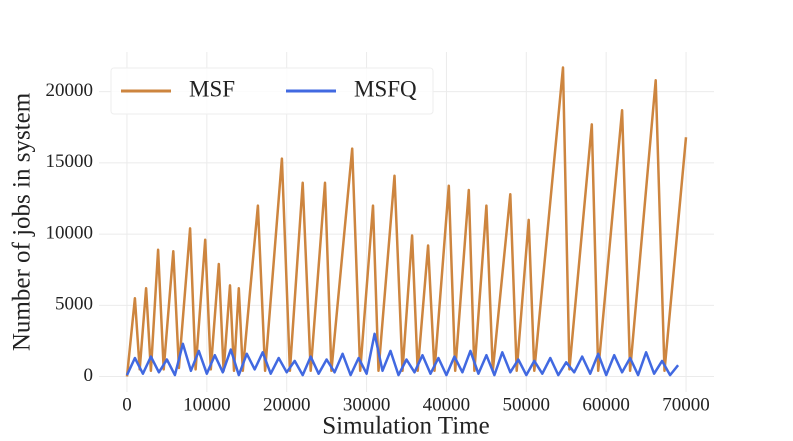 The height and width of the screenshot is (441, 793). I want to click on legend-label: MSF, so click(212, 88).